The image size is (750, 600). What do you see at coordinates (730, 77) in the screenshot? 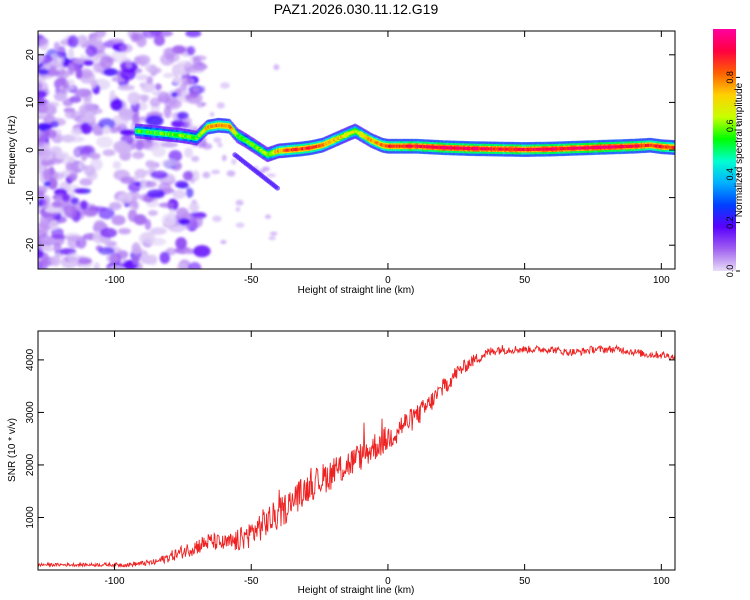
I see `colorbar-tick-label: 0.8` at bounding box center [730, 77].